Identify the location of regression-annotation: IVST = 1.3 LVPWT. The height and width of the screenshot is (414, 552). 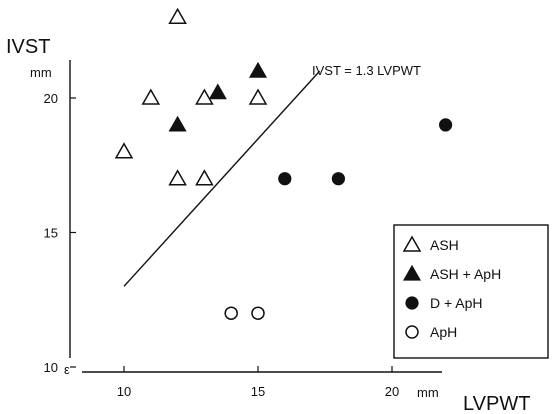
(366, 70).